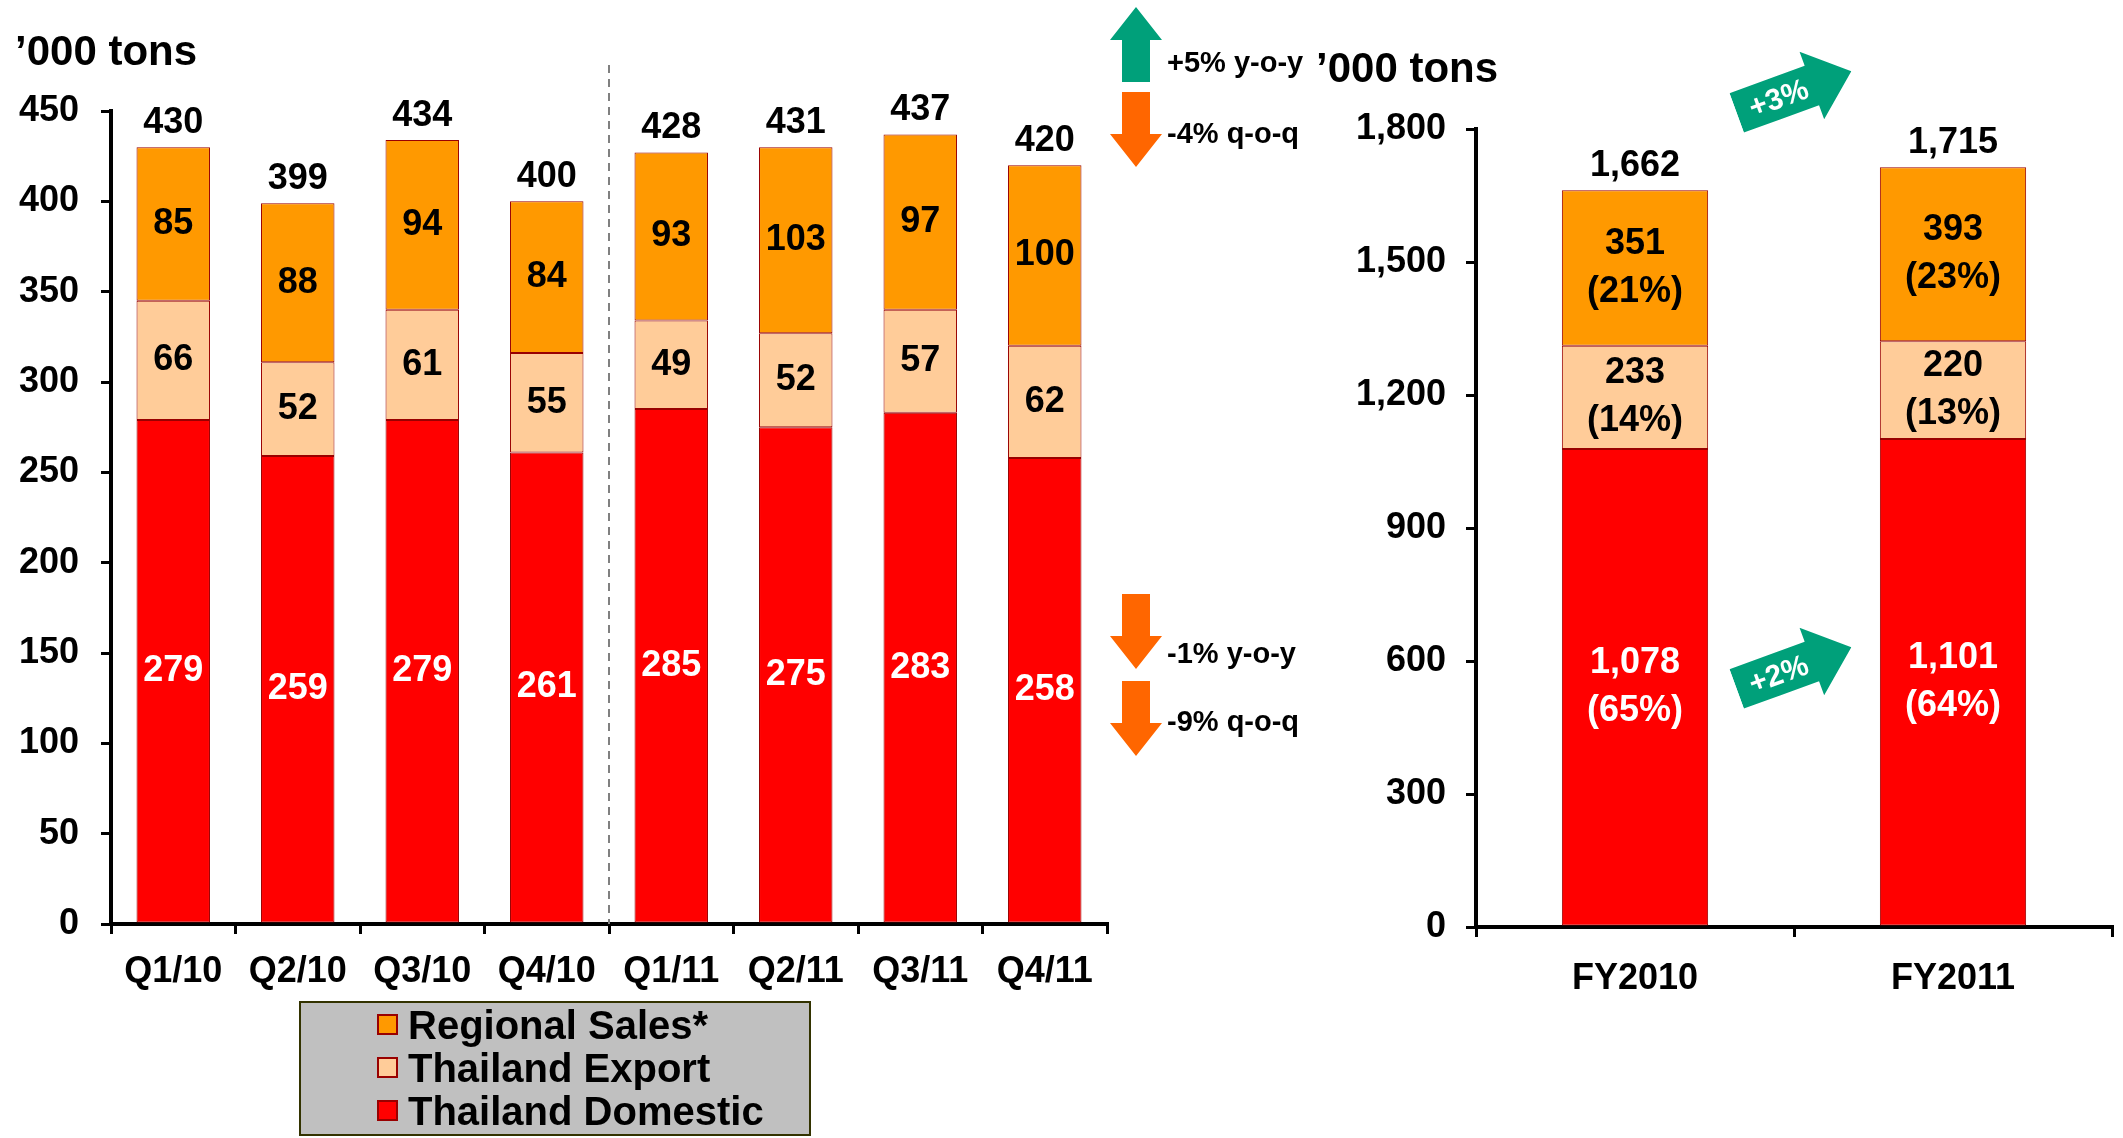 This screenshot has width=2123, height=1138. What do you see at coordinates (422, 222) in the screenshot?
I see `data-label: 94` at bounding box center [422, 222].